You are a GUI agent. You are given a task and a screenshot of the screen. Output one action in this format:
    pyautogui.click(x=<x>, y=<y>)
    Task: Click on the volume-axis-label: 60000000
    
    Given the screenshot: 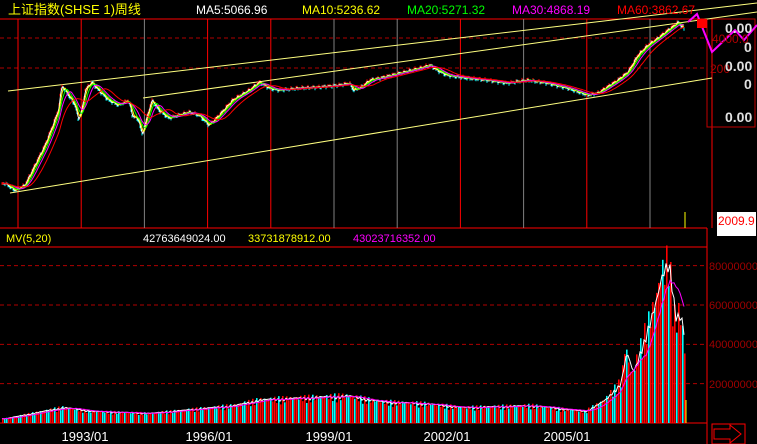 What is the action you would take?
    pyautogui.click(x=733, y=306)
    